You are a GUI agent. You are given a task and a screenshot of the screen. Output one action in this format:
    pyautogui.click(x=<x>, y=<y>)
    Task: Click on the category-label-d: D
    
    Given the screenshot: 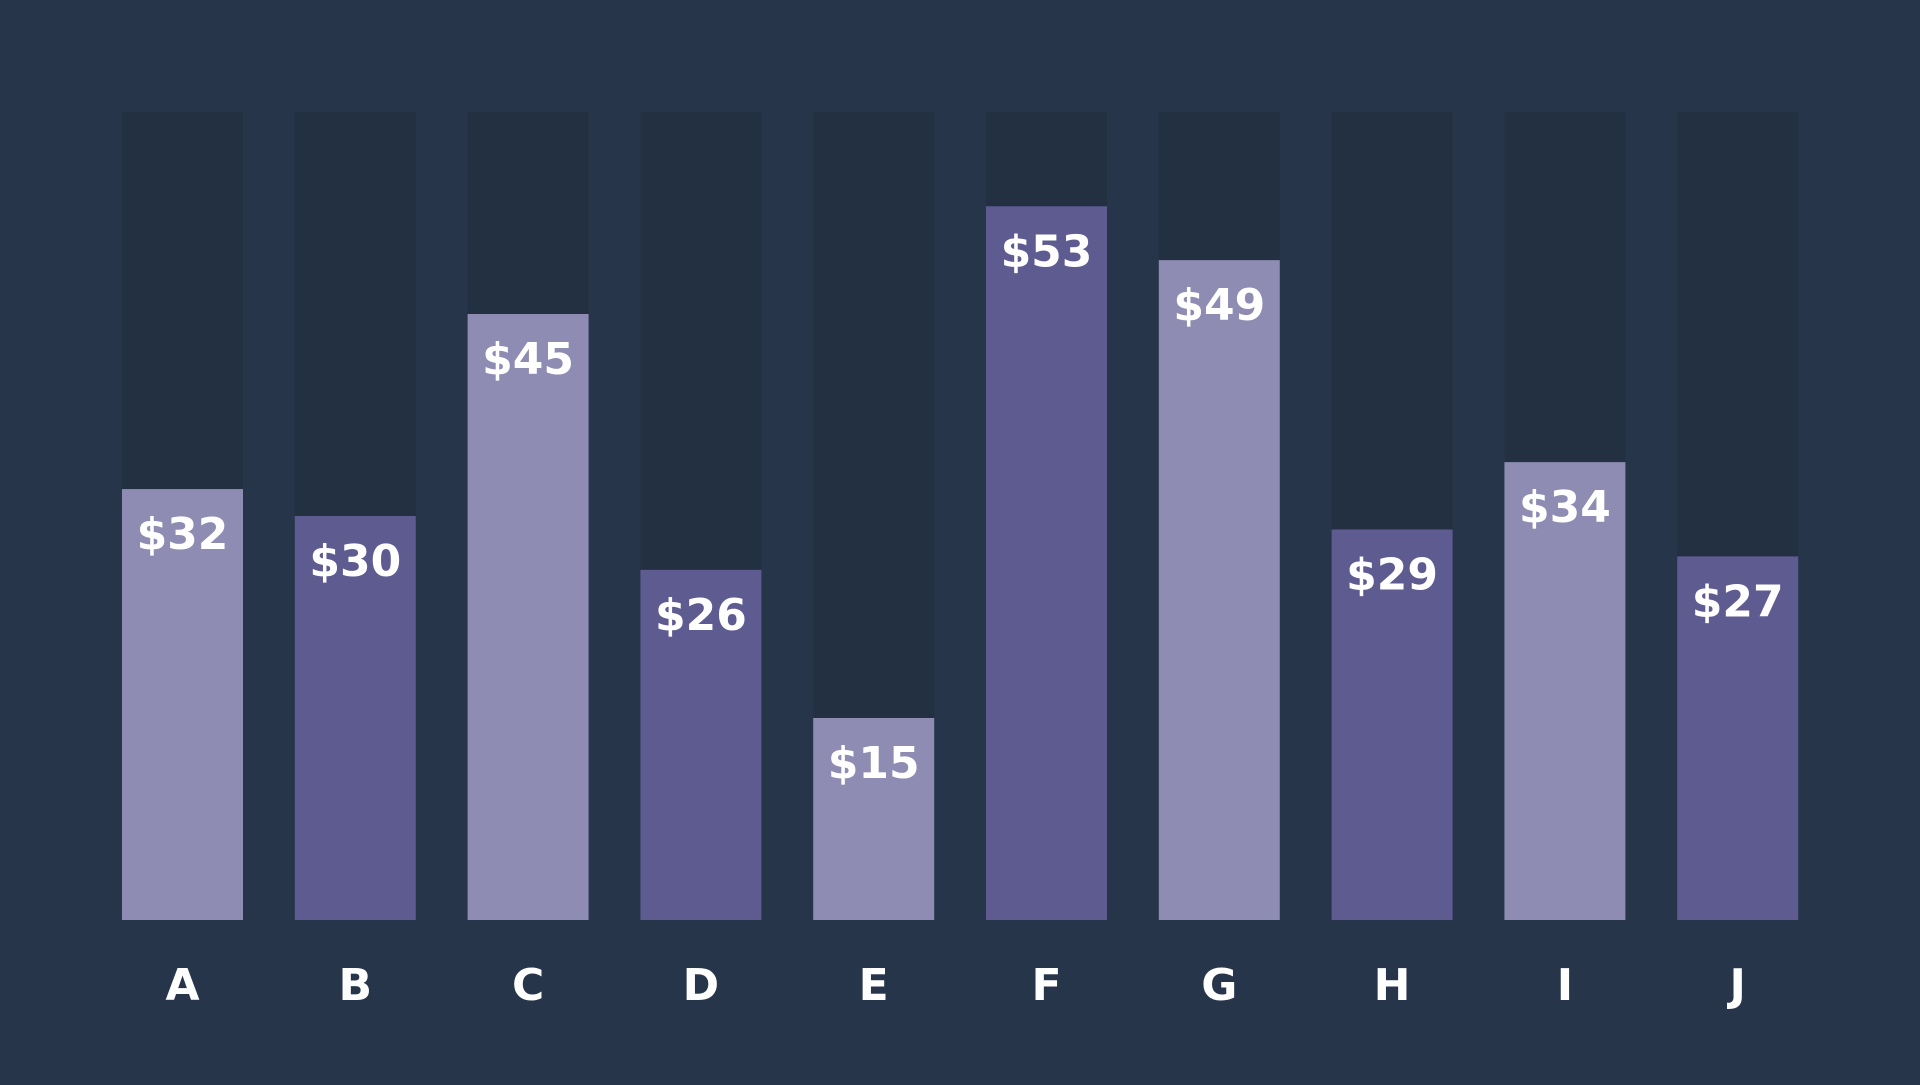 What is the action you would take?
    pyautogui.click(x=701, y=985)
    